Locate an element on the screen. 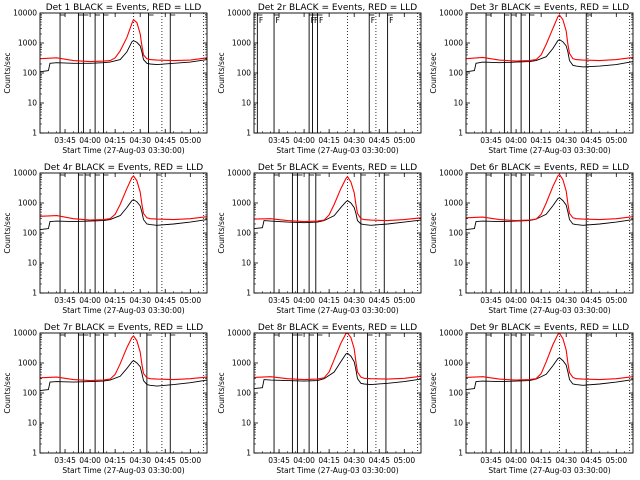 The image size is (640, 480). panel-title: Det 9r BLACK = Events, RED = LLD is located at coordinates (549, 328).